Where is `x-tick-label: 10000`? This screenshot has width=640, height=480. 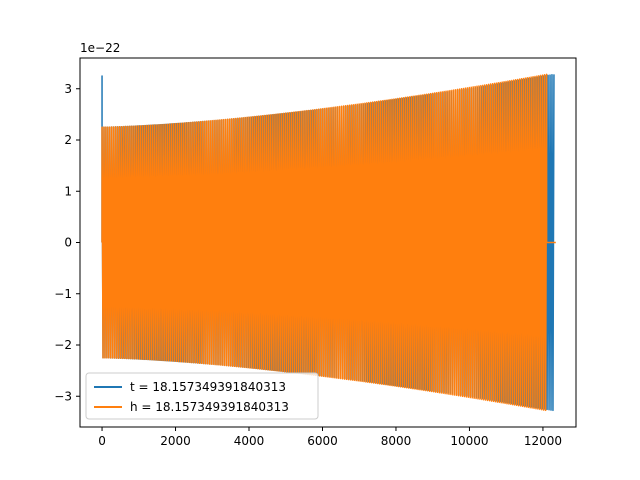
x-tick-label: 10000 is located at coordinates (469, 441).